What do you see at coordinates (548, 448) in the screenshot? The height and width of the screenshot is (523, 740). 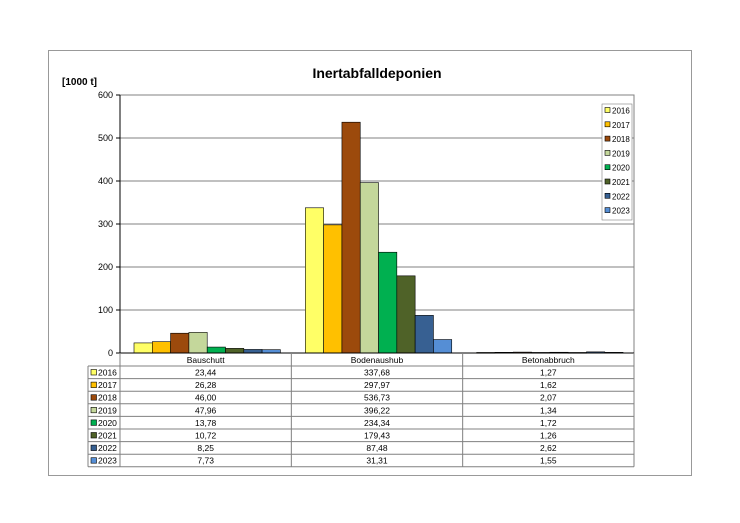 I see `table-cell: 2,62` at bounding box center [548, 448].